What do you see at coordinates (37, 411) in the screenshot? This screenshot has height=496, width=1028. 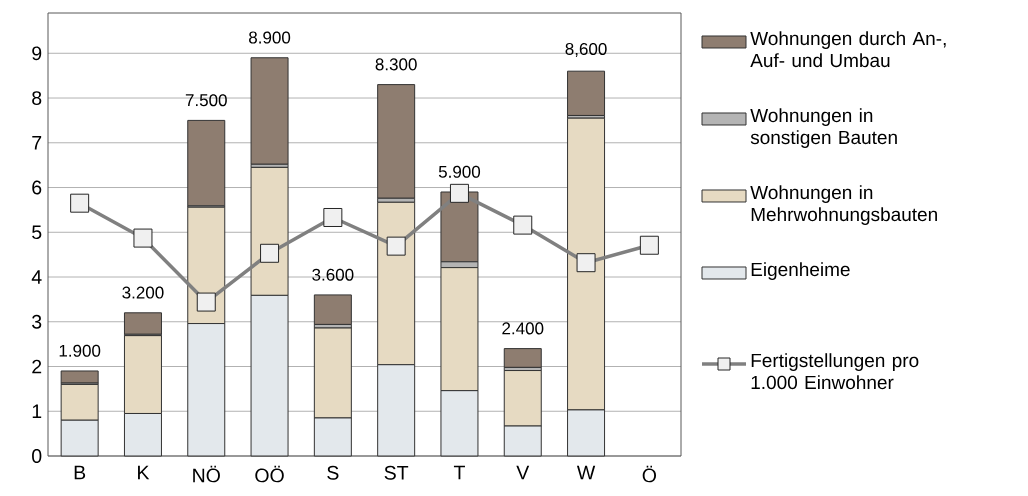 I see `y-tick-label: 1` at bounding box center [37, 411].